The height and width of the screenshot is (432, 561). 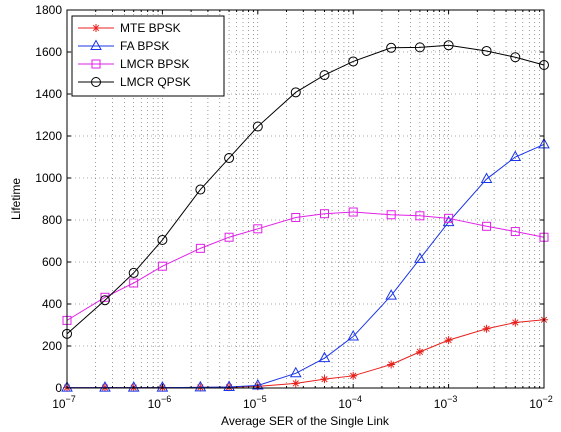 I want to click on x-tick-exponent: −6, so click(x=166, y=399).